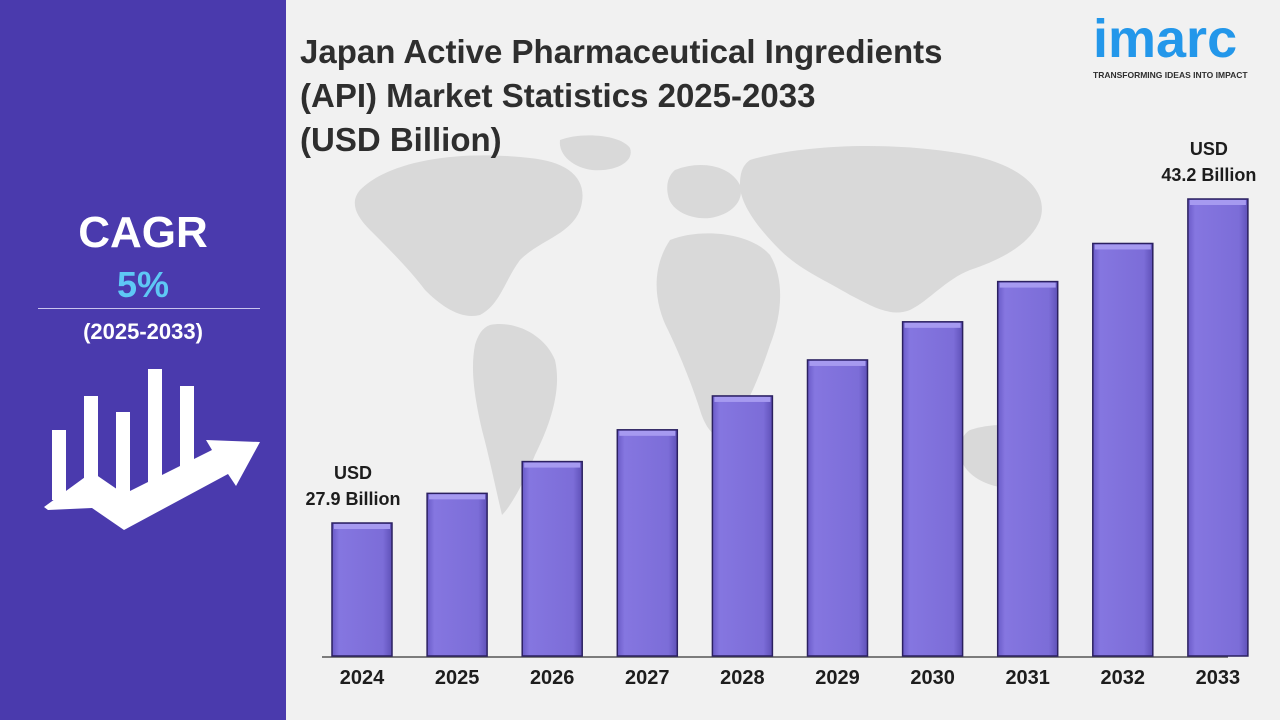  I want to click on growth-chart-icon, so click(152, 449).